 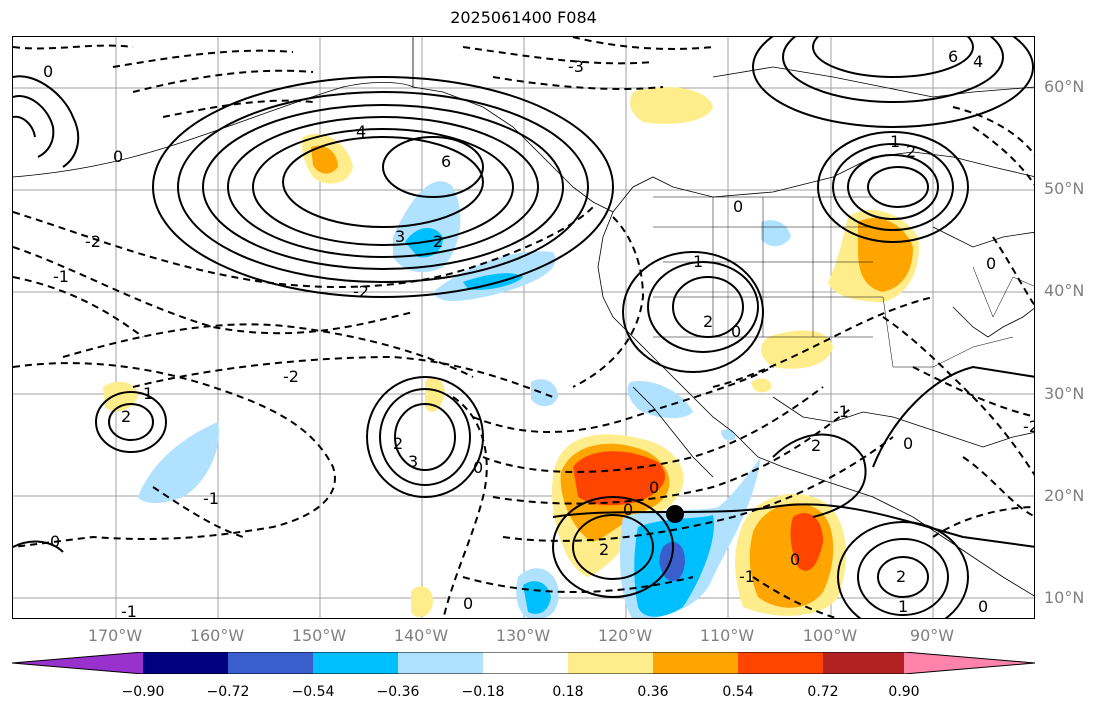 I want to click on colorbar-tick: −0.72, so click(x=228, y=692).